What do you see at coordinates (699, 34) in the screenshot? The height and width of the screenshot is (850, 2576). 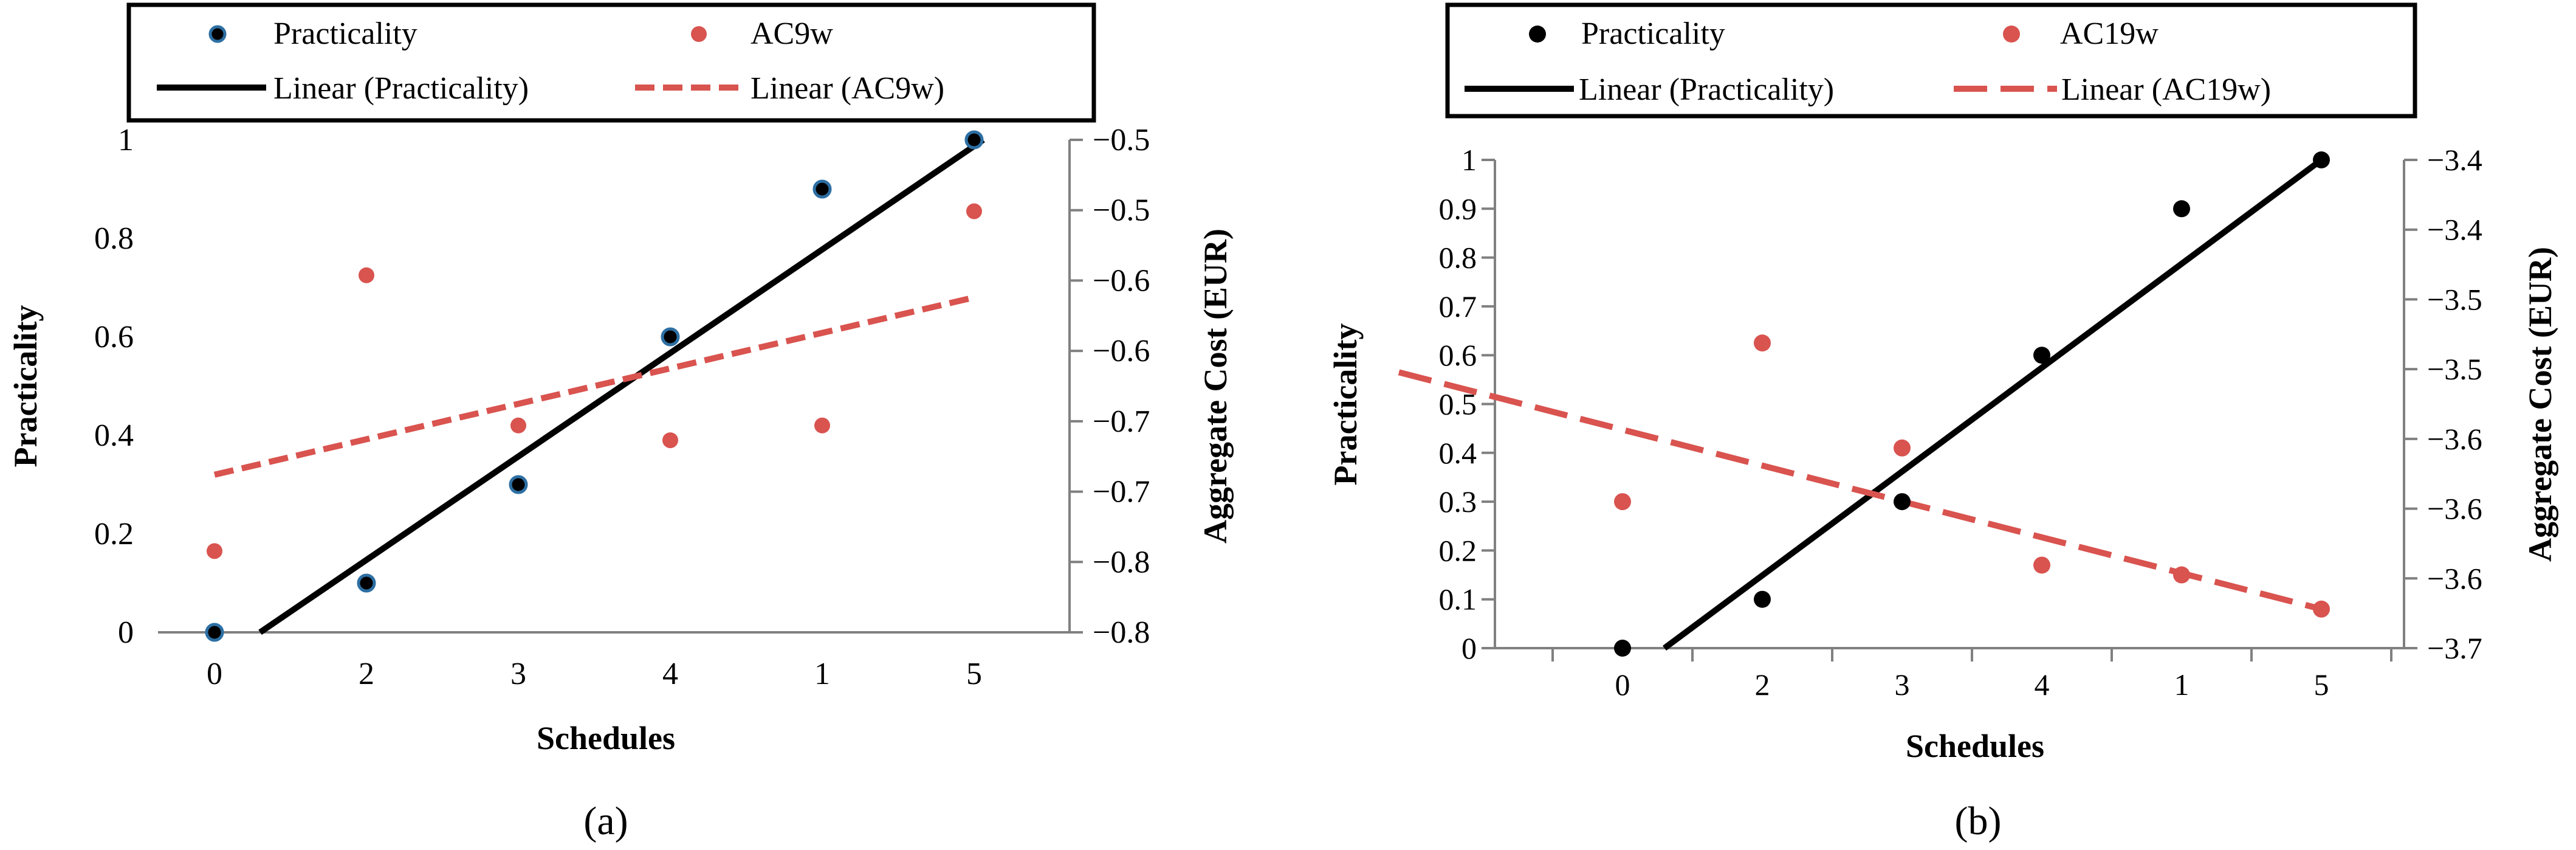 I see `legend-a-ac-marker` at bounding box center [699, 34].